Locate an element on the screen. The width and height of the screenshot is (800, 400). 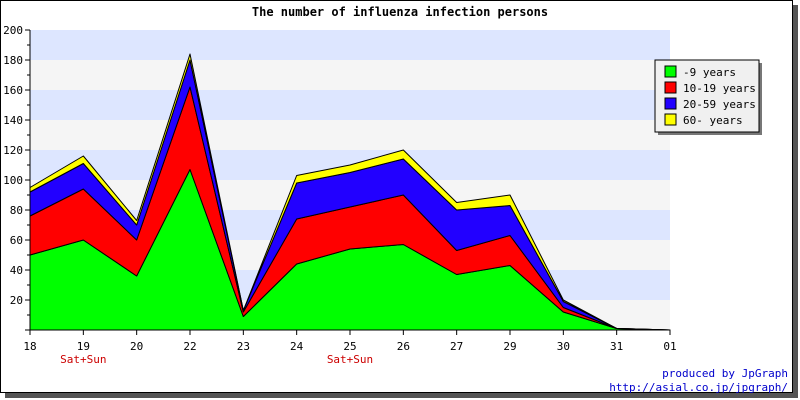
x-tick-label: 29 is located at coordinates (509, 346).